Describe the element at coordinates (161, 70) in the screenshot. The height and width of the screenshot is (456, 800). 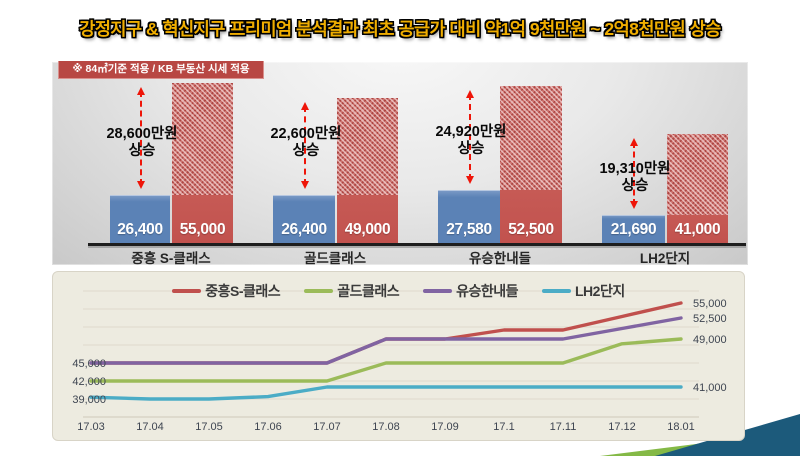
I see `note-tag: ※ 84㎡기준 적용 / KB 부동산 시세 적용` at that location.